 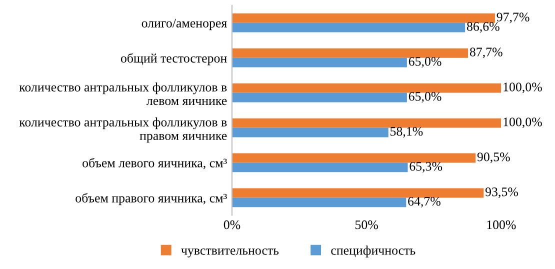 What do you see at coordinates (173, 59) in the screenshot?
I see `y-tick-label: общий тестостерон` at bounding box center [173, 59].